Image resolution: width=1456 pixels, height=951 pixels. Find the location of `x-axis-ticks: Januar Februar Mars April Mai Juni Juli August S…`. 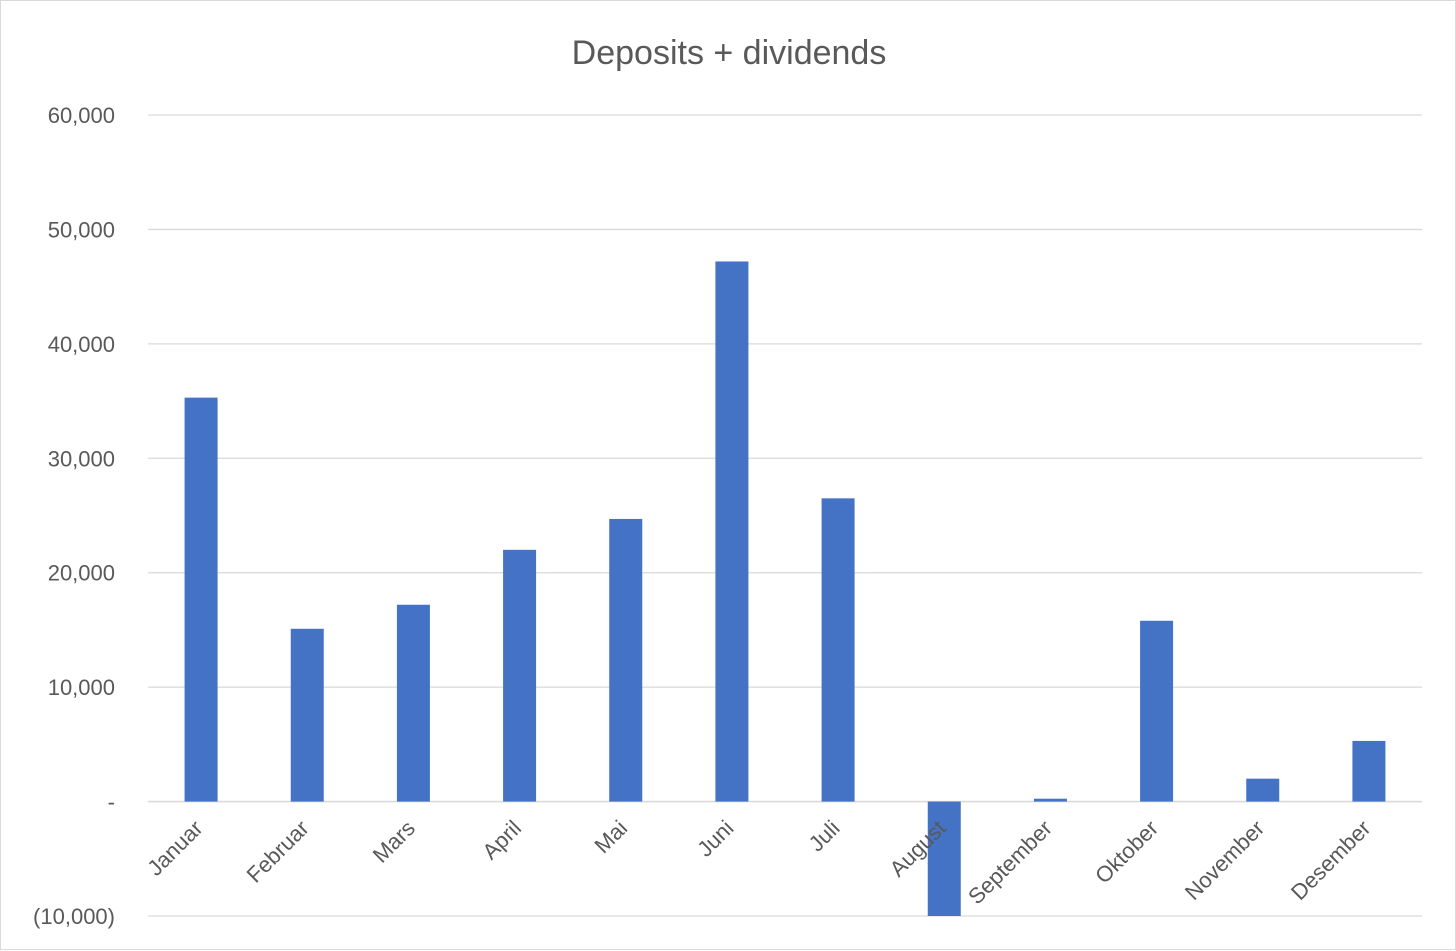

x-axis-ticks: Januar Februar Mars April Mai Juni Juli August S… is located at coordinates (758, 862).